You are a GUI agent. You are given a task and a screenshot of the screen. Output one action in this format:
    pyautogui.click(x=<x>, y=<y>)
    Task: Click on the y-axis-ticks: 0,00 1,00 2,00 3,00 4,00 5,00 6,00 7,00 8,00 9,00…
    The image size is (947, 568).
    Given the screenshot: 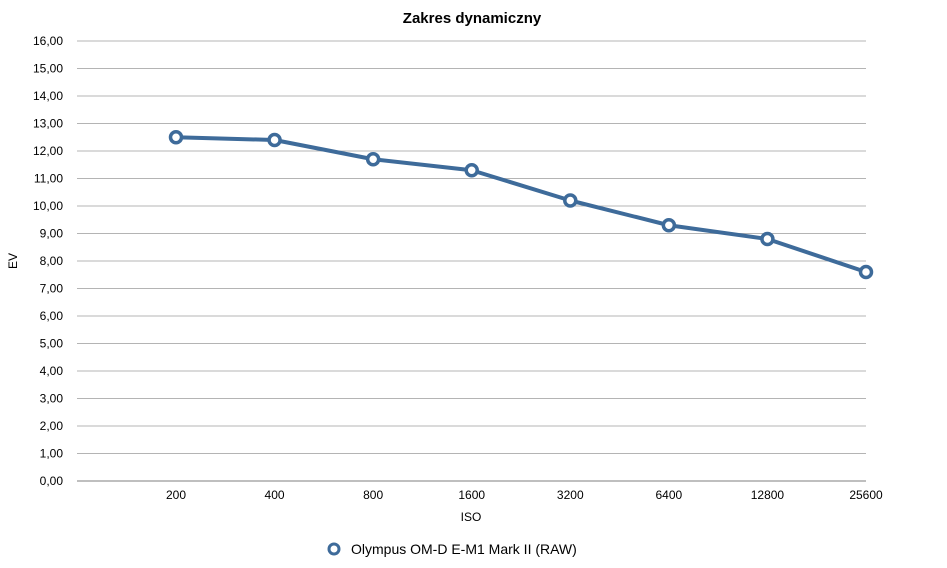 What is the action you would take?
    pyautogui.click(x=48, y=261)
    